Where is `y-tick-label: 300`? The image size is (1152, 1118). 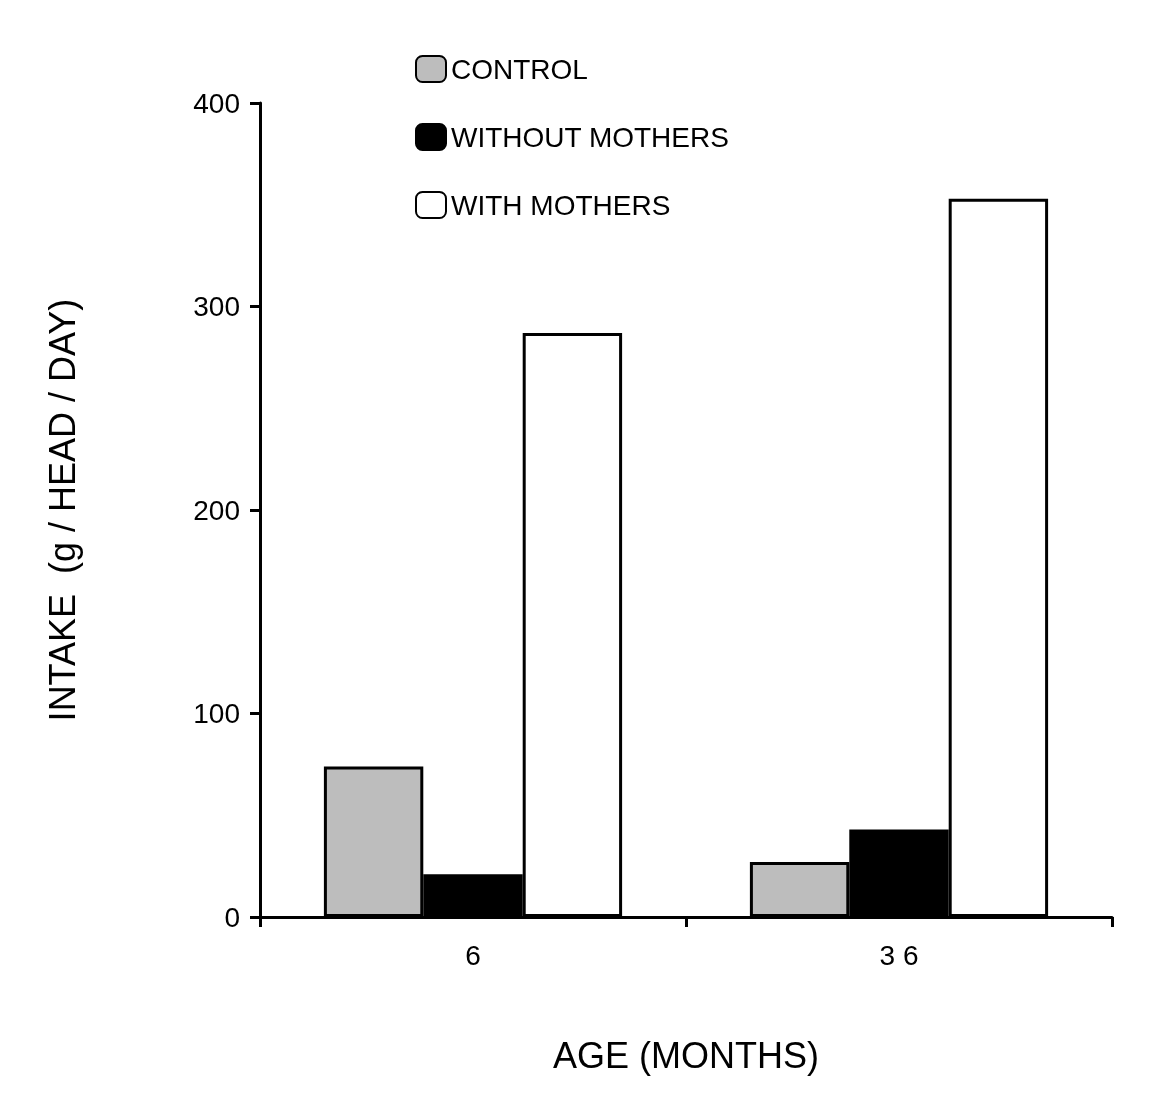
y-tick-label: 300 is located at coordinates (216, 306).